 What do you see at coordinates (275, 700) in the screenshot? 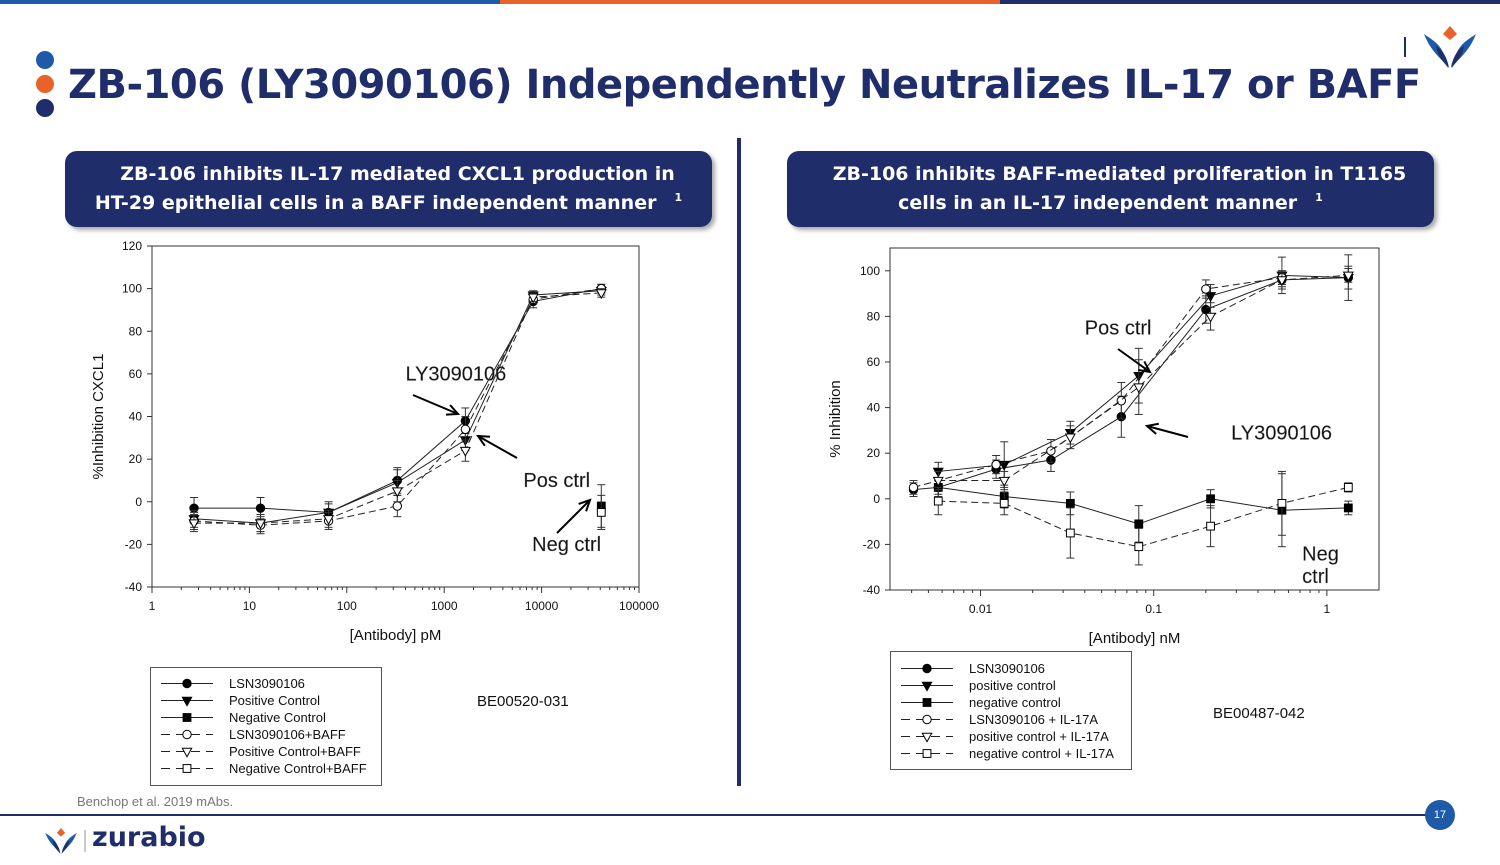
I see `legend-label: Positive Control` at bounding box center [275, 700].